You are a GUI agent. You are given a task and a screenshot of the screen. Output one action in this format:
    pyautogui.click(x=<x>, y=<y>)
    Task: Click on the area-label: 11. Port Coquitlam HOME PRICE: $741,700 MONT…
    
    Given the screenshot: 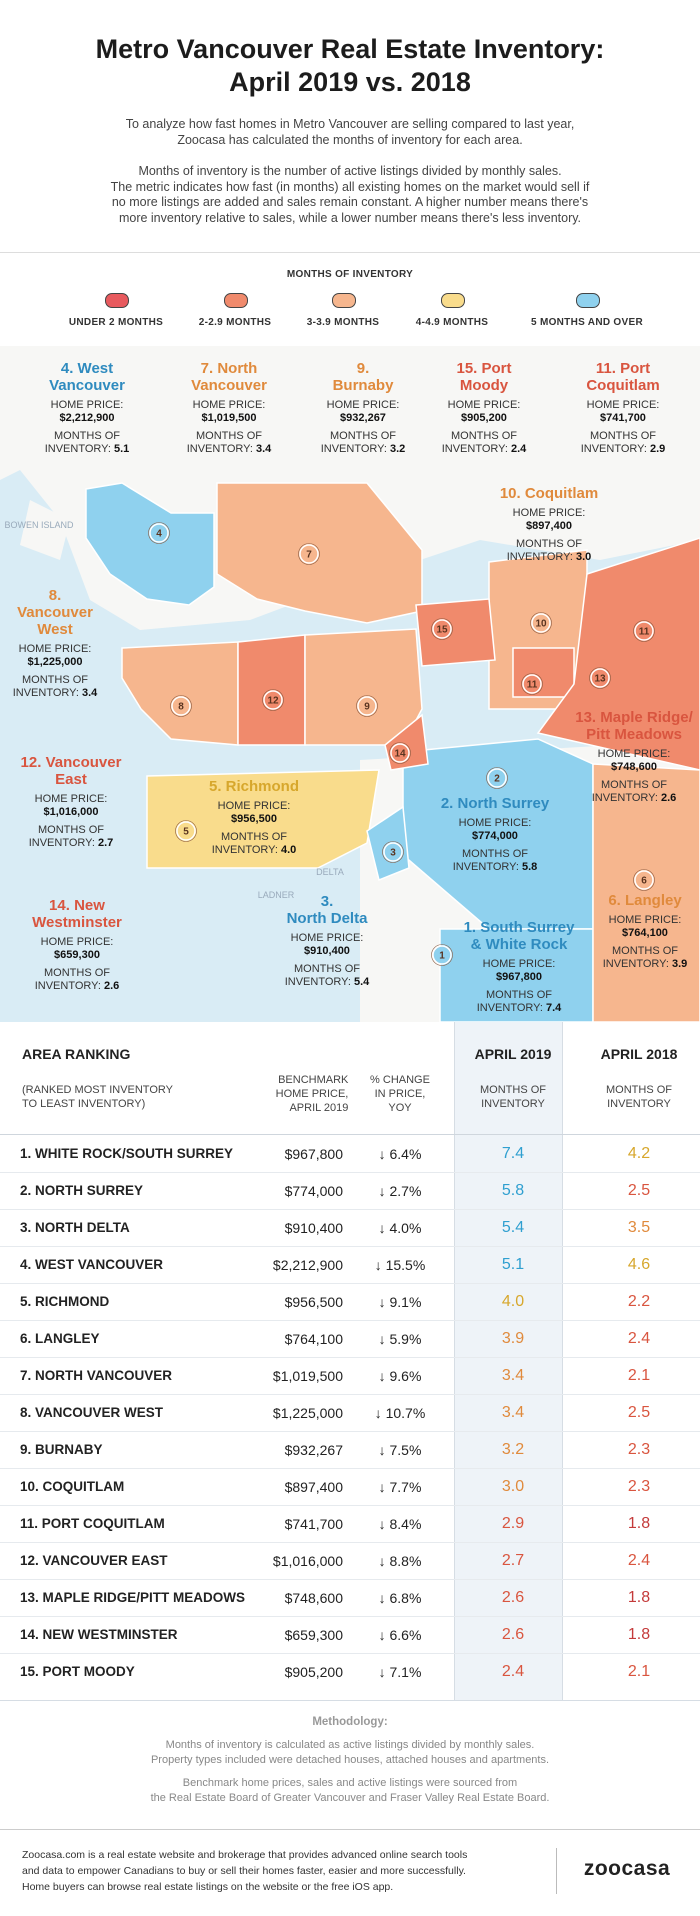 What is the action you would take?
    pyautogui.click(x=623, y=408)
    